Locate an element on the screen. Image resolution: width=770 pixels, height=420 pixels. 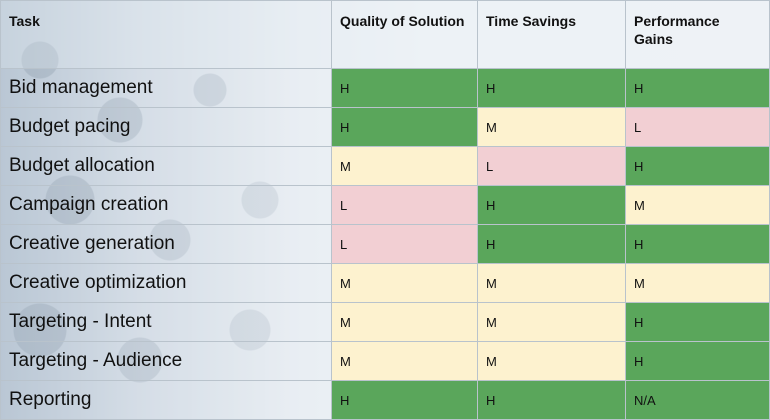
task-cell: Creative generation is located at coordinates (166, 244).